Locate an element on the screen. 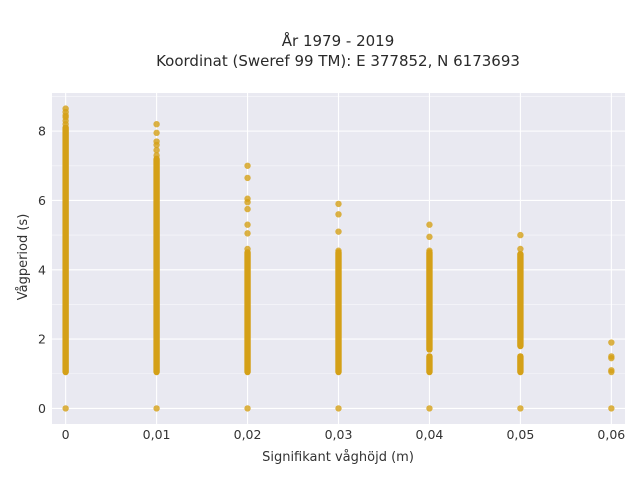  y-tick-label: 8 is located at coordinates (42, 131).